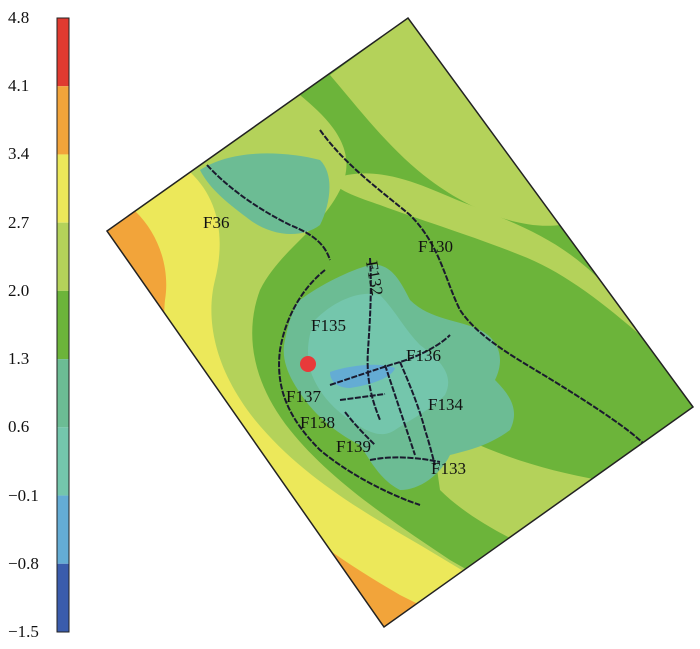 The width and height of the screenshot is (700, 649). I want to click on colorbar-tick-label: −1.5, so click(23, 631).